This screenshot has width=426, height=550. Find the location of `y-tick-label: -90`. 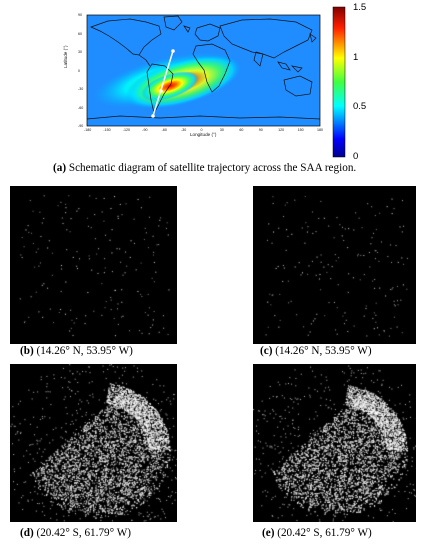

y-tick-label: -90 is located at coordinates (81, 126).